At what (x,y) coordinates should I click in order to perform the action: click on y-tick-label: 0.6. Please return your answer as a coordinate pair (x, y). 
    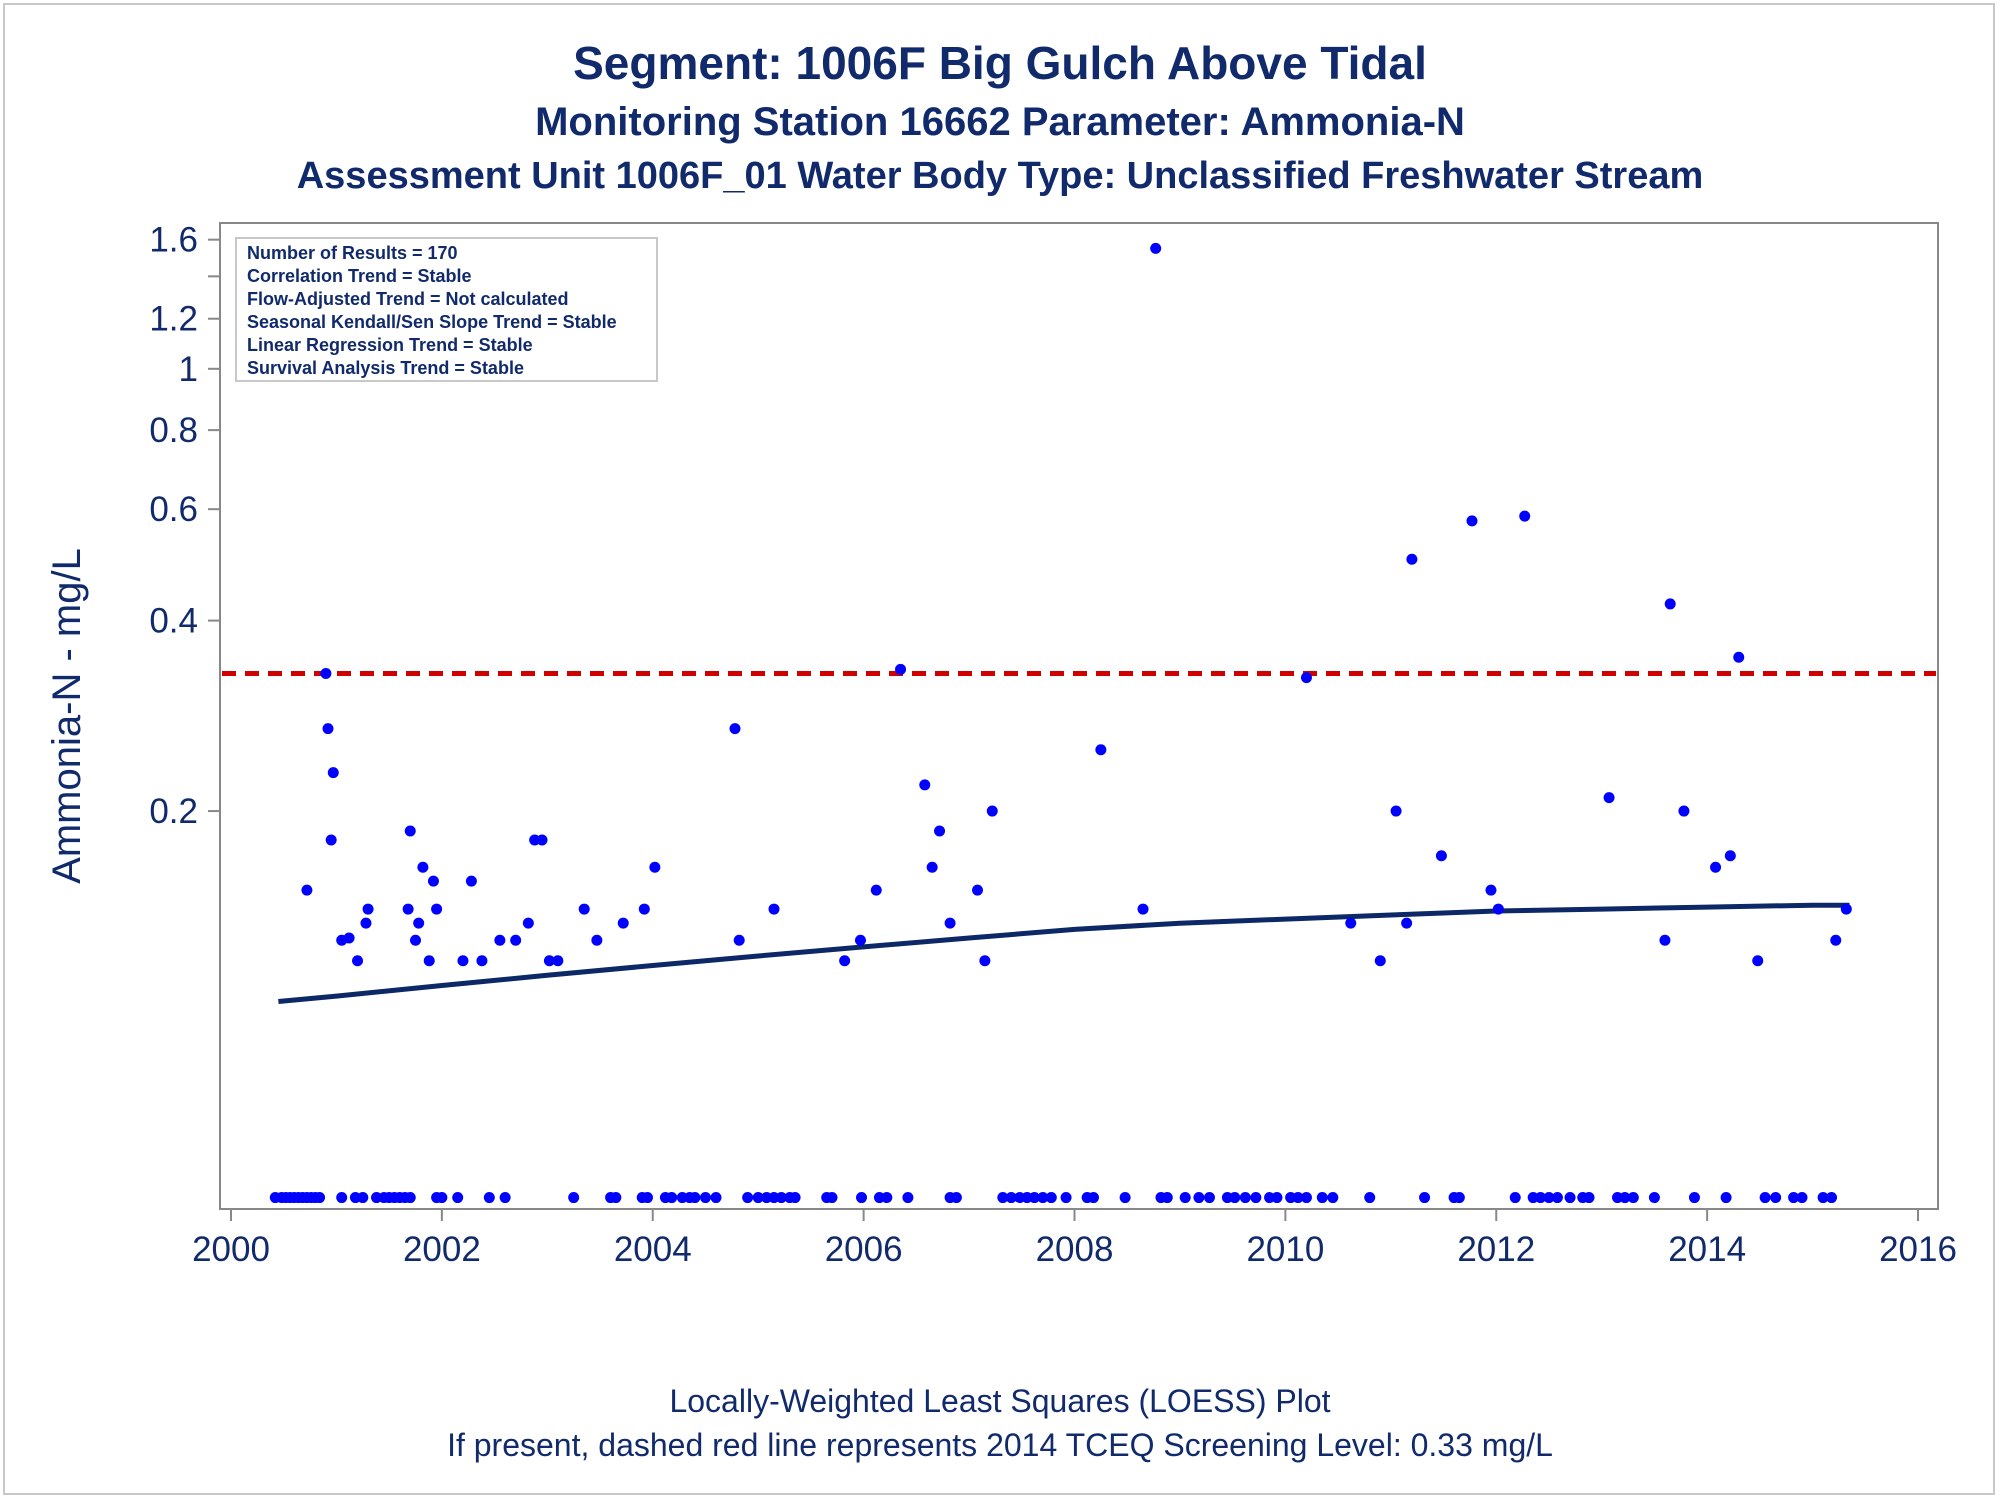
    Looking at the image, I should click on (173, 509).